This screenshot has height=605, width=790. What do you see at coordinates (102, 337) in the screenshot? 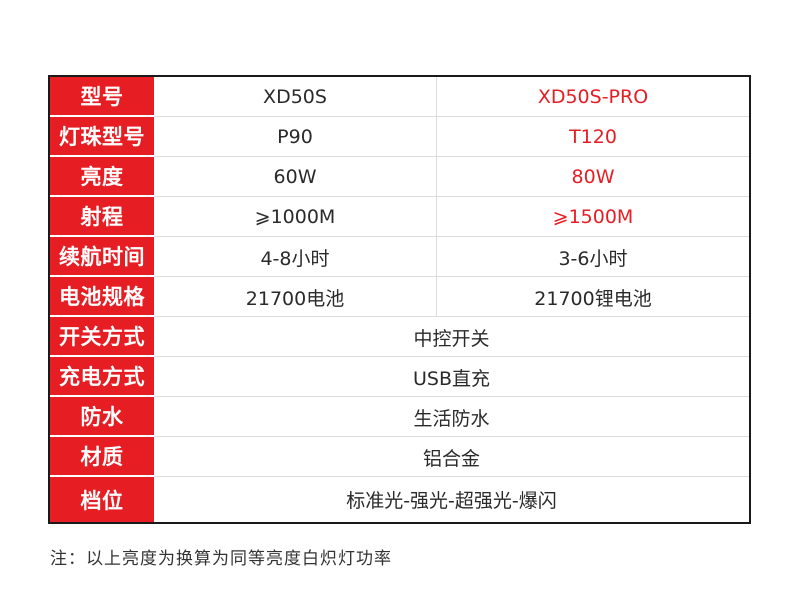
I see `row-label: 开关方式` at bounding box center [102, 337].